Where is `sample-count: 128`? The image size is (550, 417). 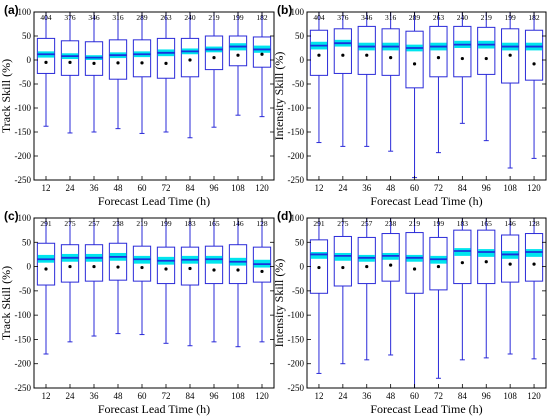
sample-count: 128 is located at coordinates (534, 223).